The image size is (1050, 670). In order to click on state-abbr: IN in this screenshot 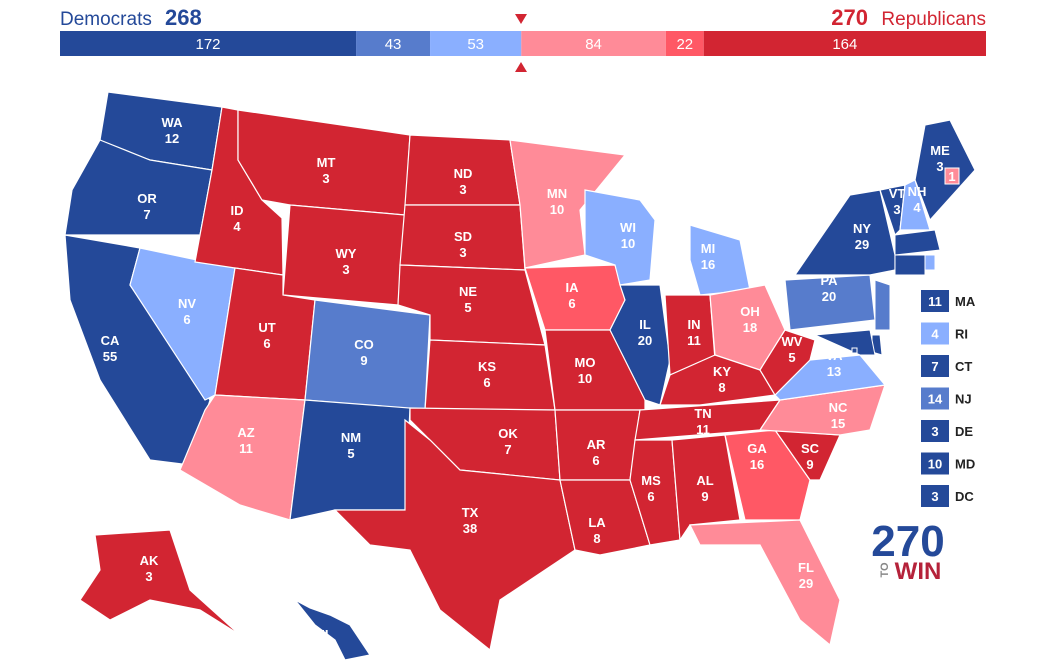, I will do `click(694, 324)`.